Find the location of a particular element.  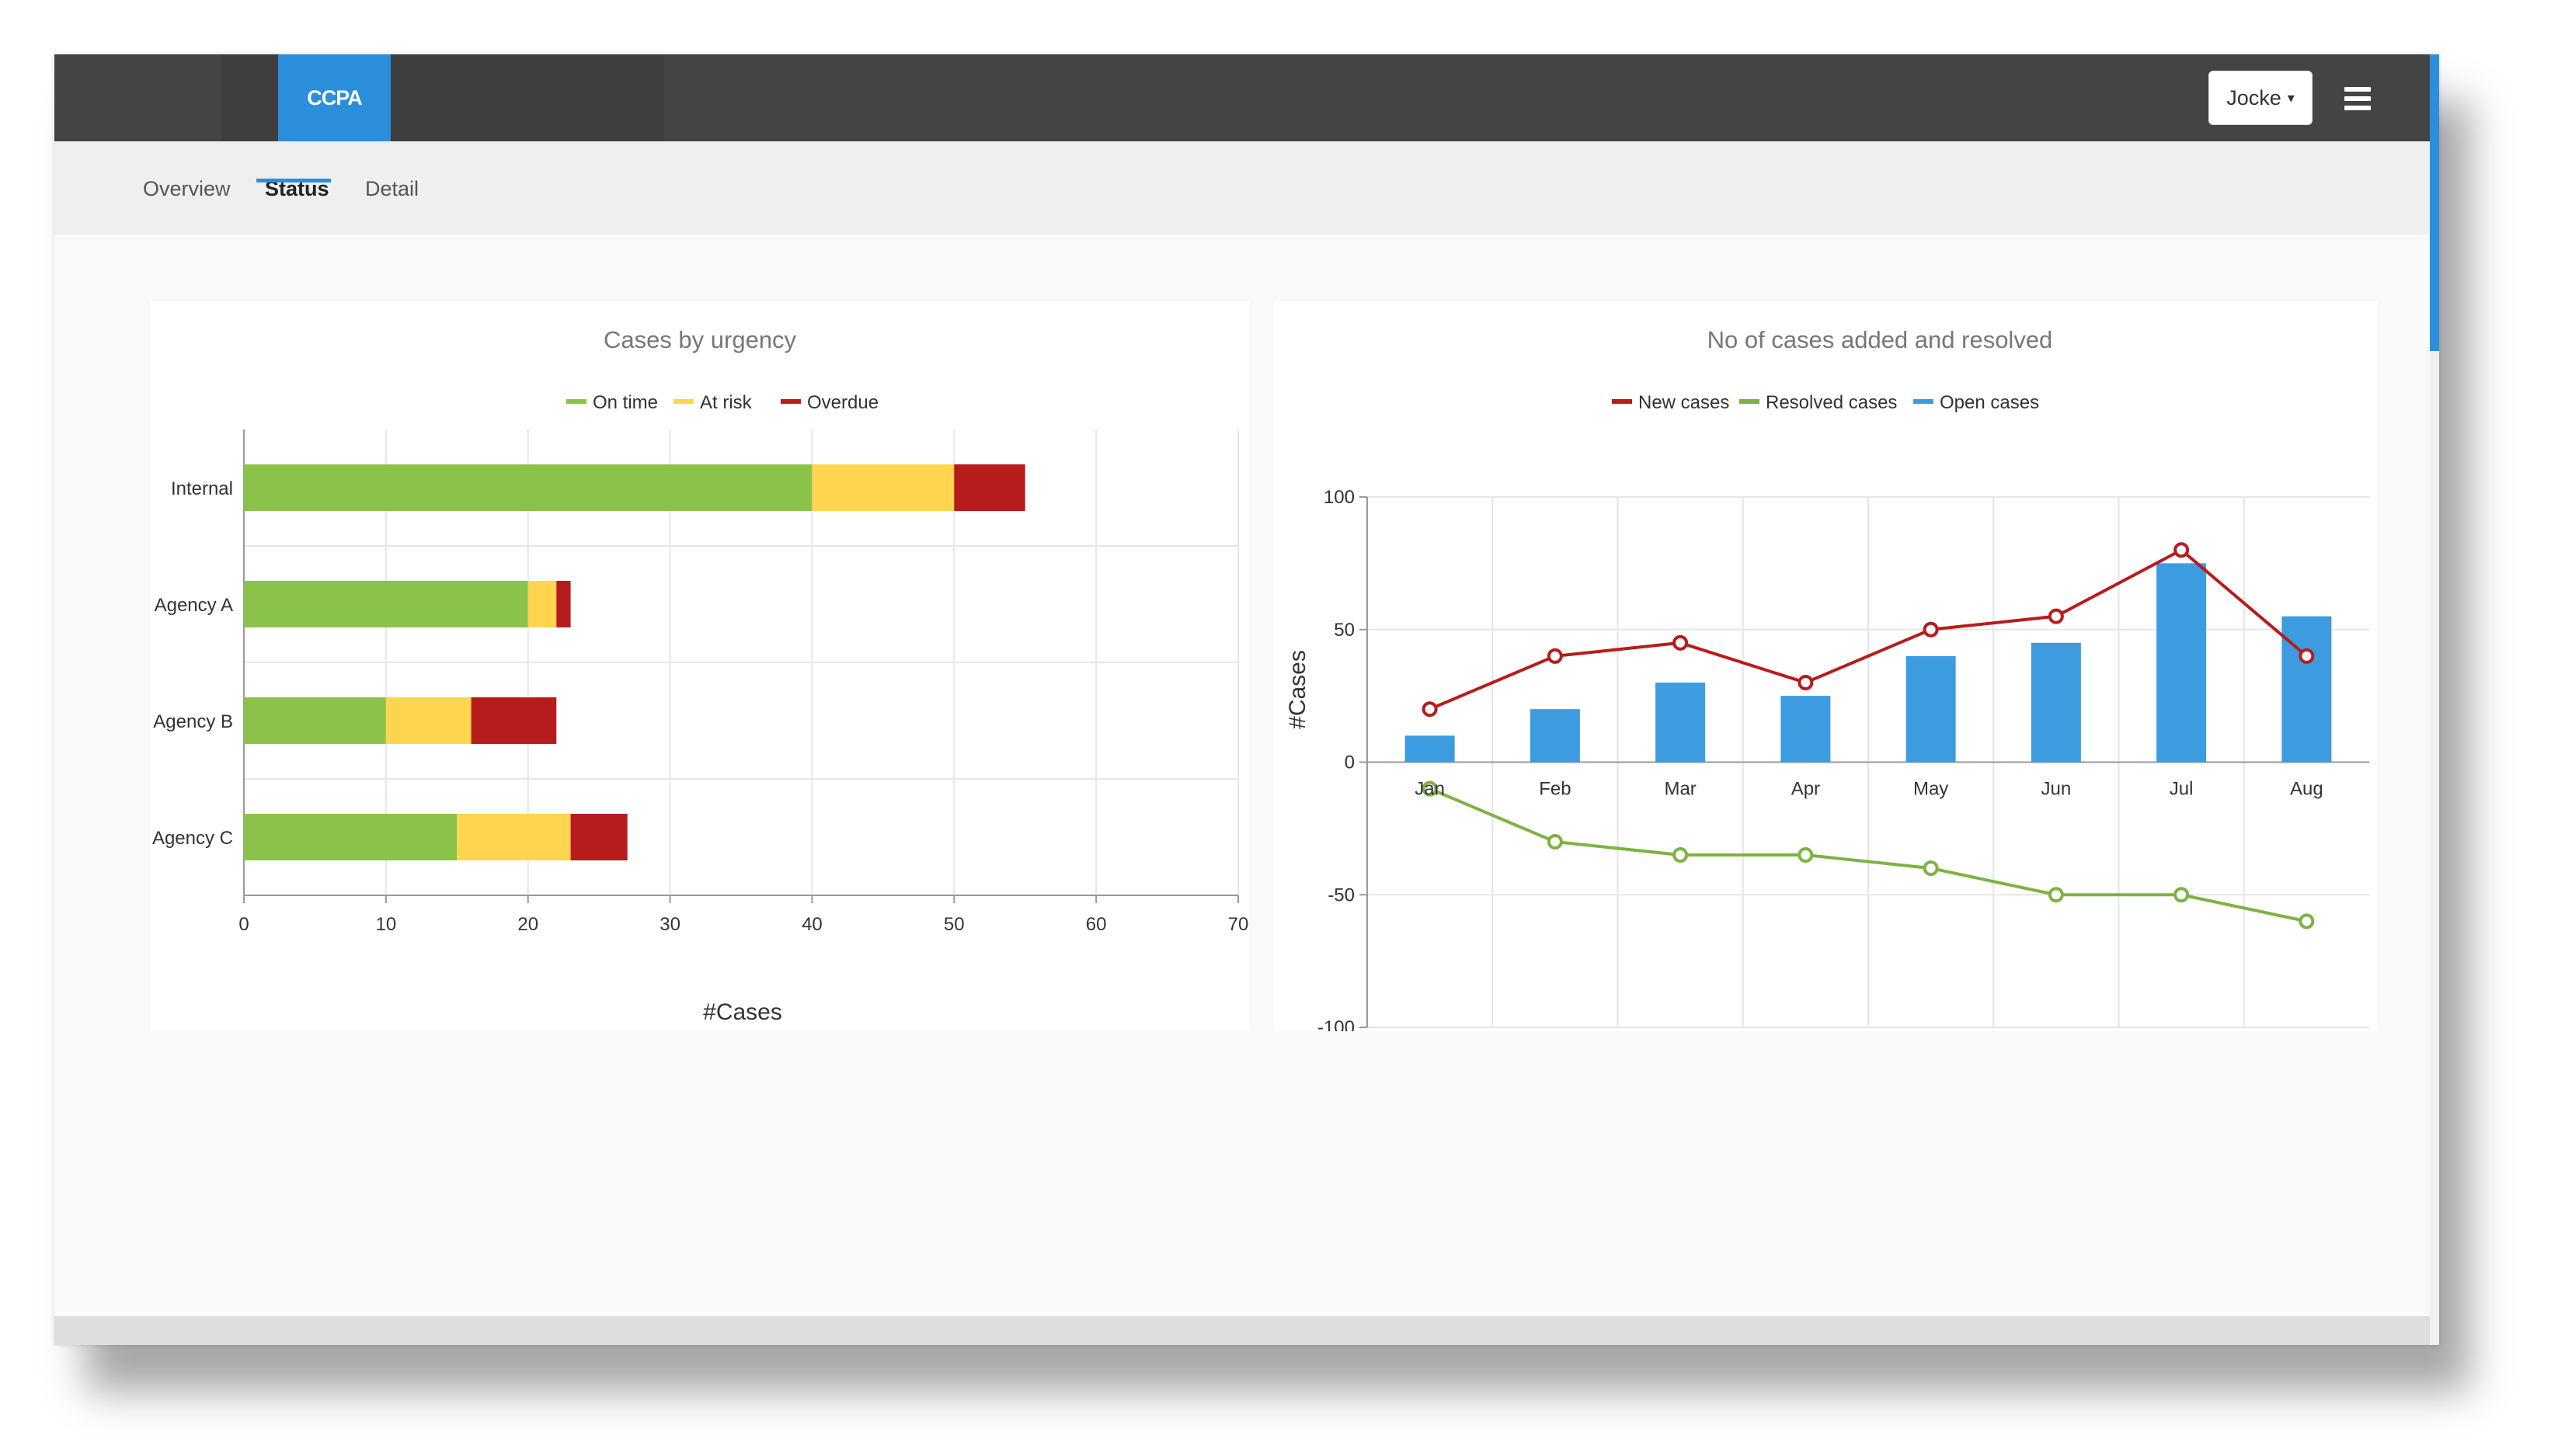

x-tick-label: 40 is located at coordinates (812, 924).